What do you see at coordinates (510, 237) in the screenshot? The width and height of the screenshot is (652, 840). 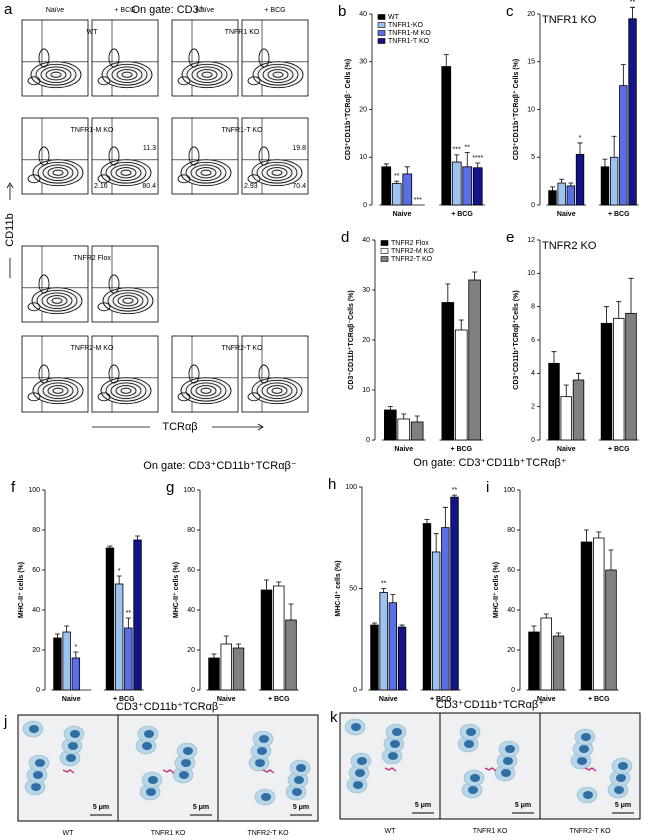 I see `panel-letter: e` at bounding box center [510, 237].